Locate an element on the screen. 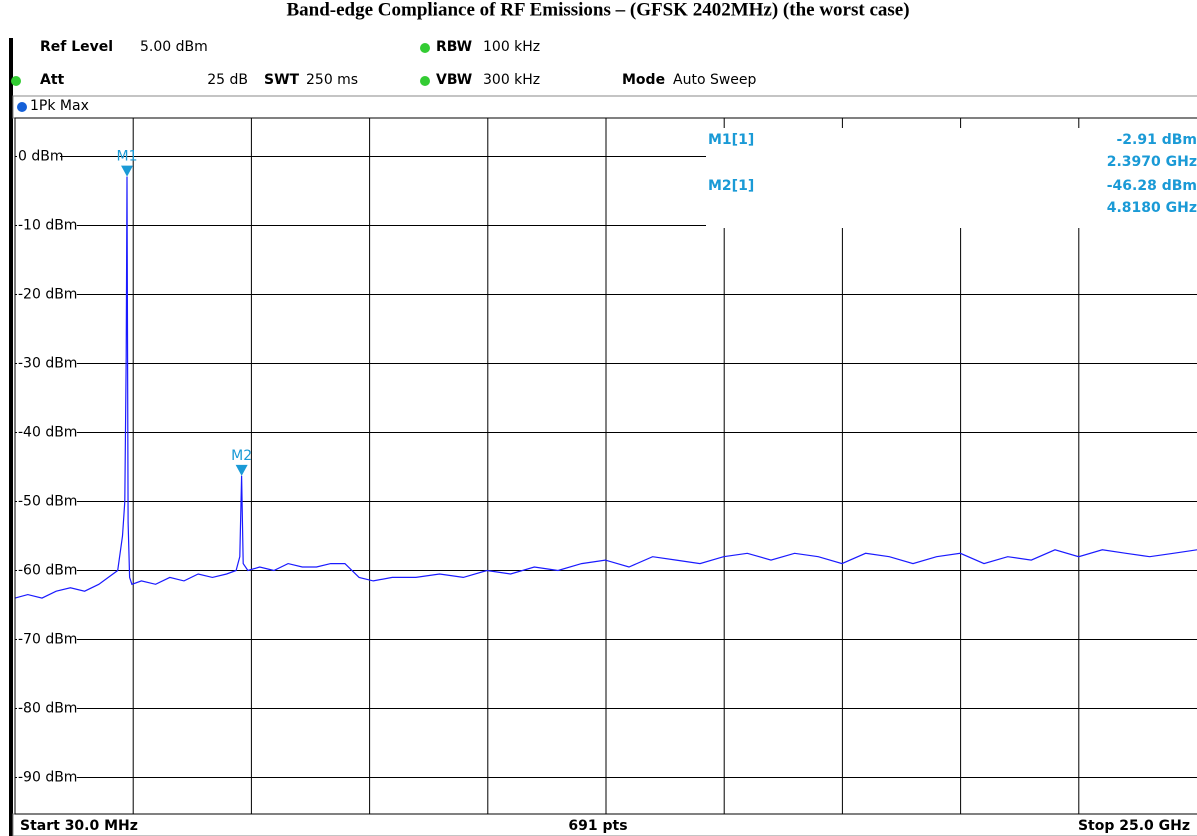 The height and width of the screenshot is (836, 1197). start-label: Start 30.0 MHz is located at coordinates (79, 826).